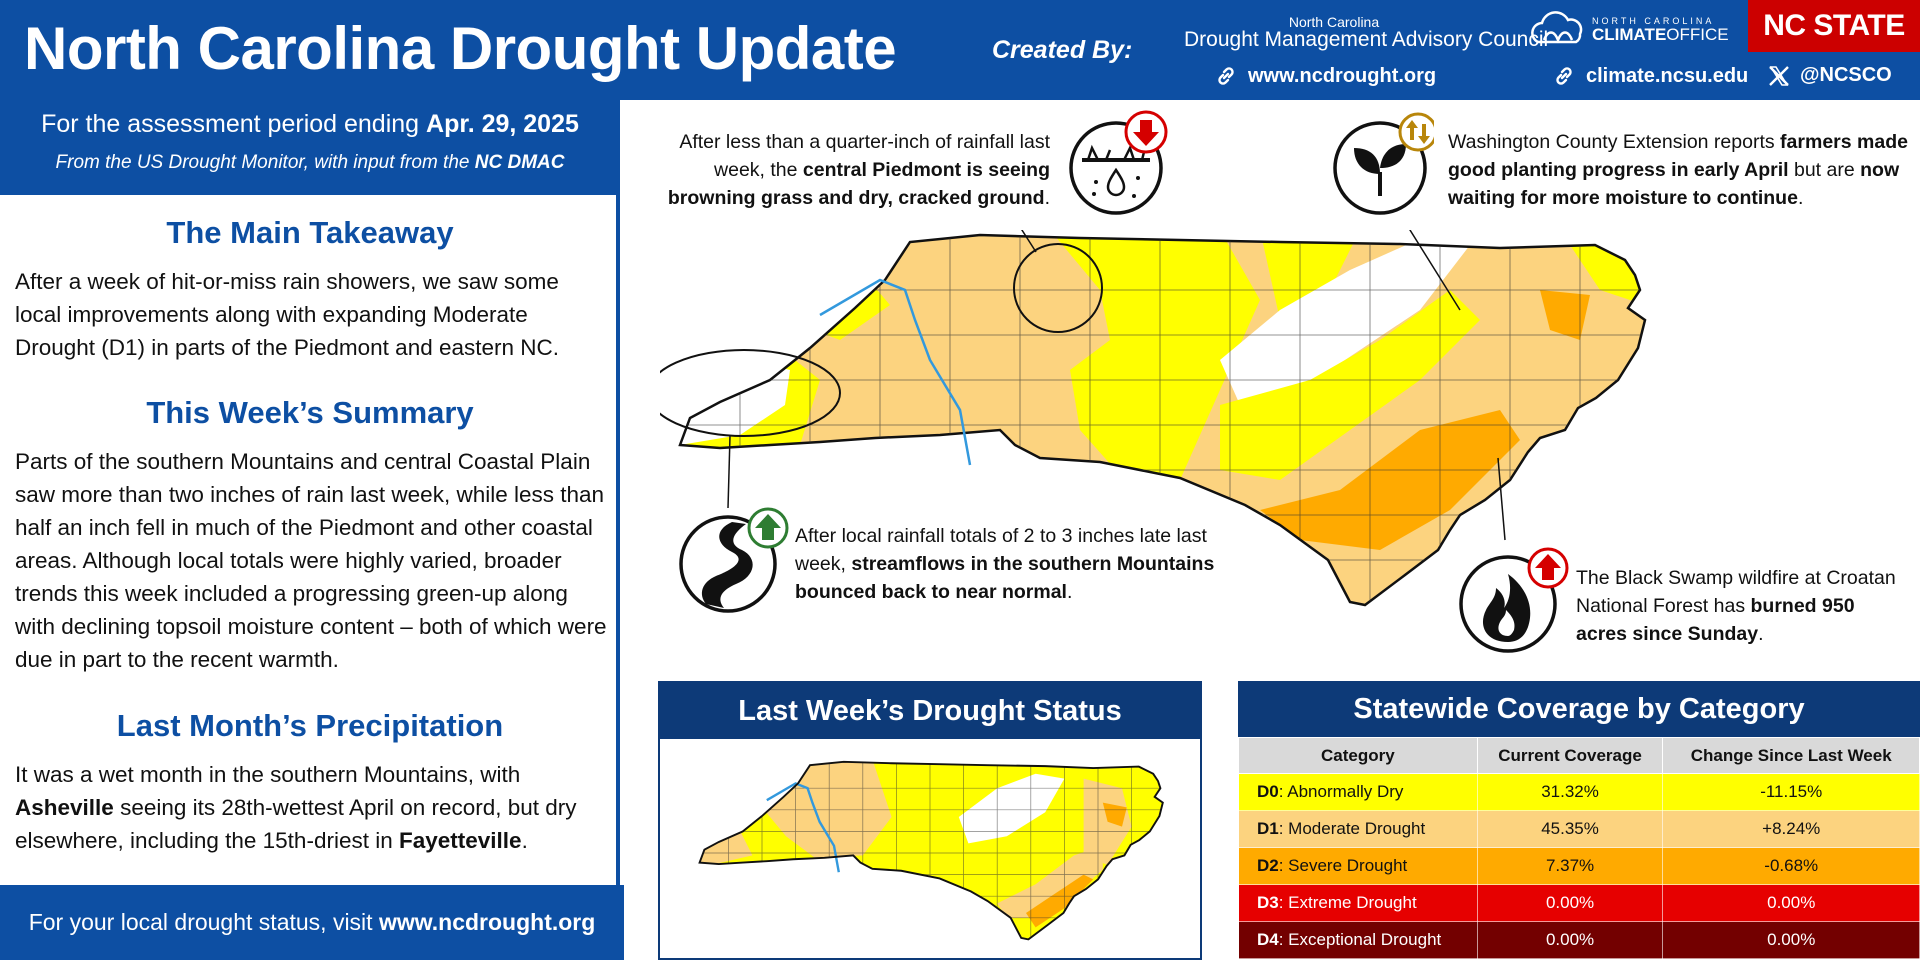  I want to click on arrow-up-icon-red, so click(1548, 567).